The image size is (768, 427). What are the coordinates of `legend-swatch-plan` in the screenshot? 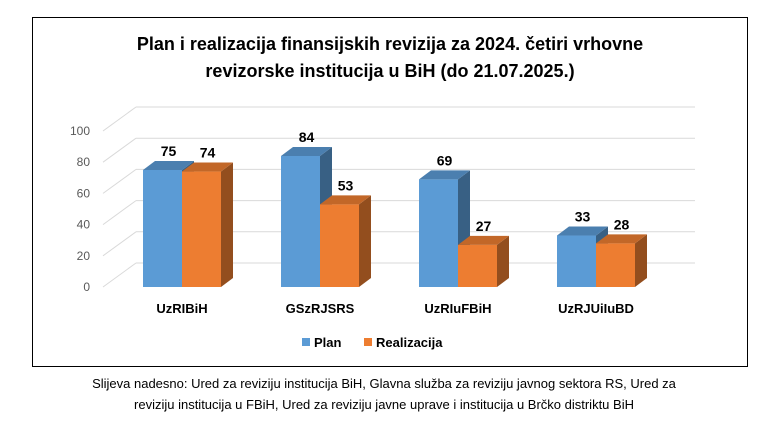 It's located at (306, 342).